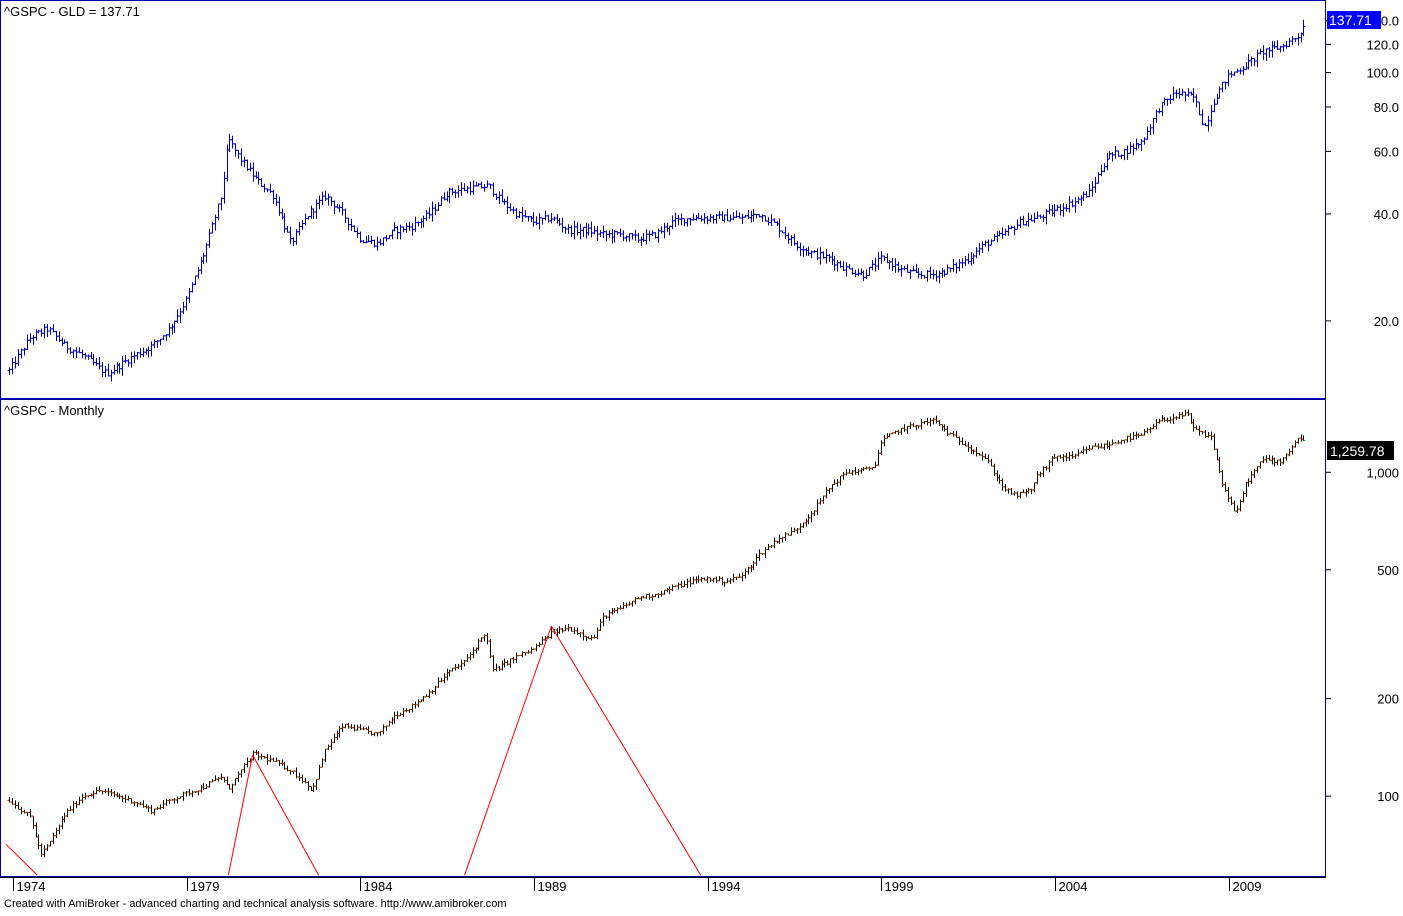 Image resolution: width=1403 pixels, height=916 pixels. What do you see at coordinates (378, 886) in the screenshot?
I see `x-tick-label: 1984` at bounding box center [378, 886].